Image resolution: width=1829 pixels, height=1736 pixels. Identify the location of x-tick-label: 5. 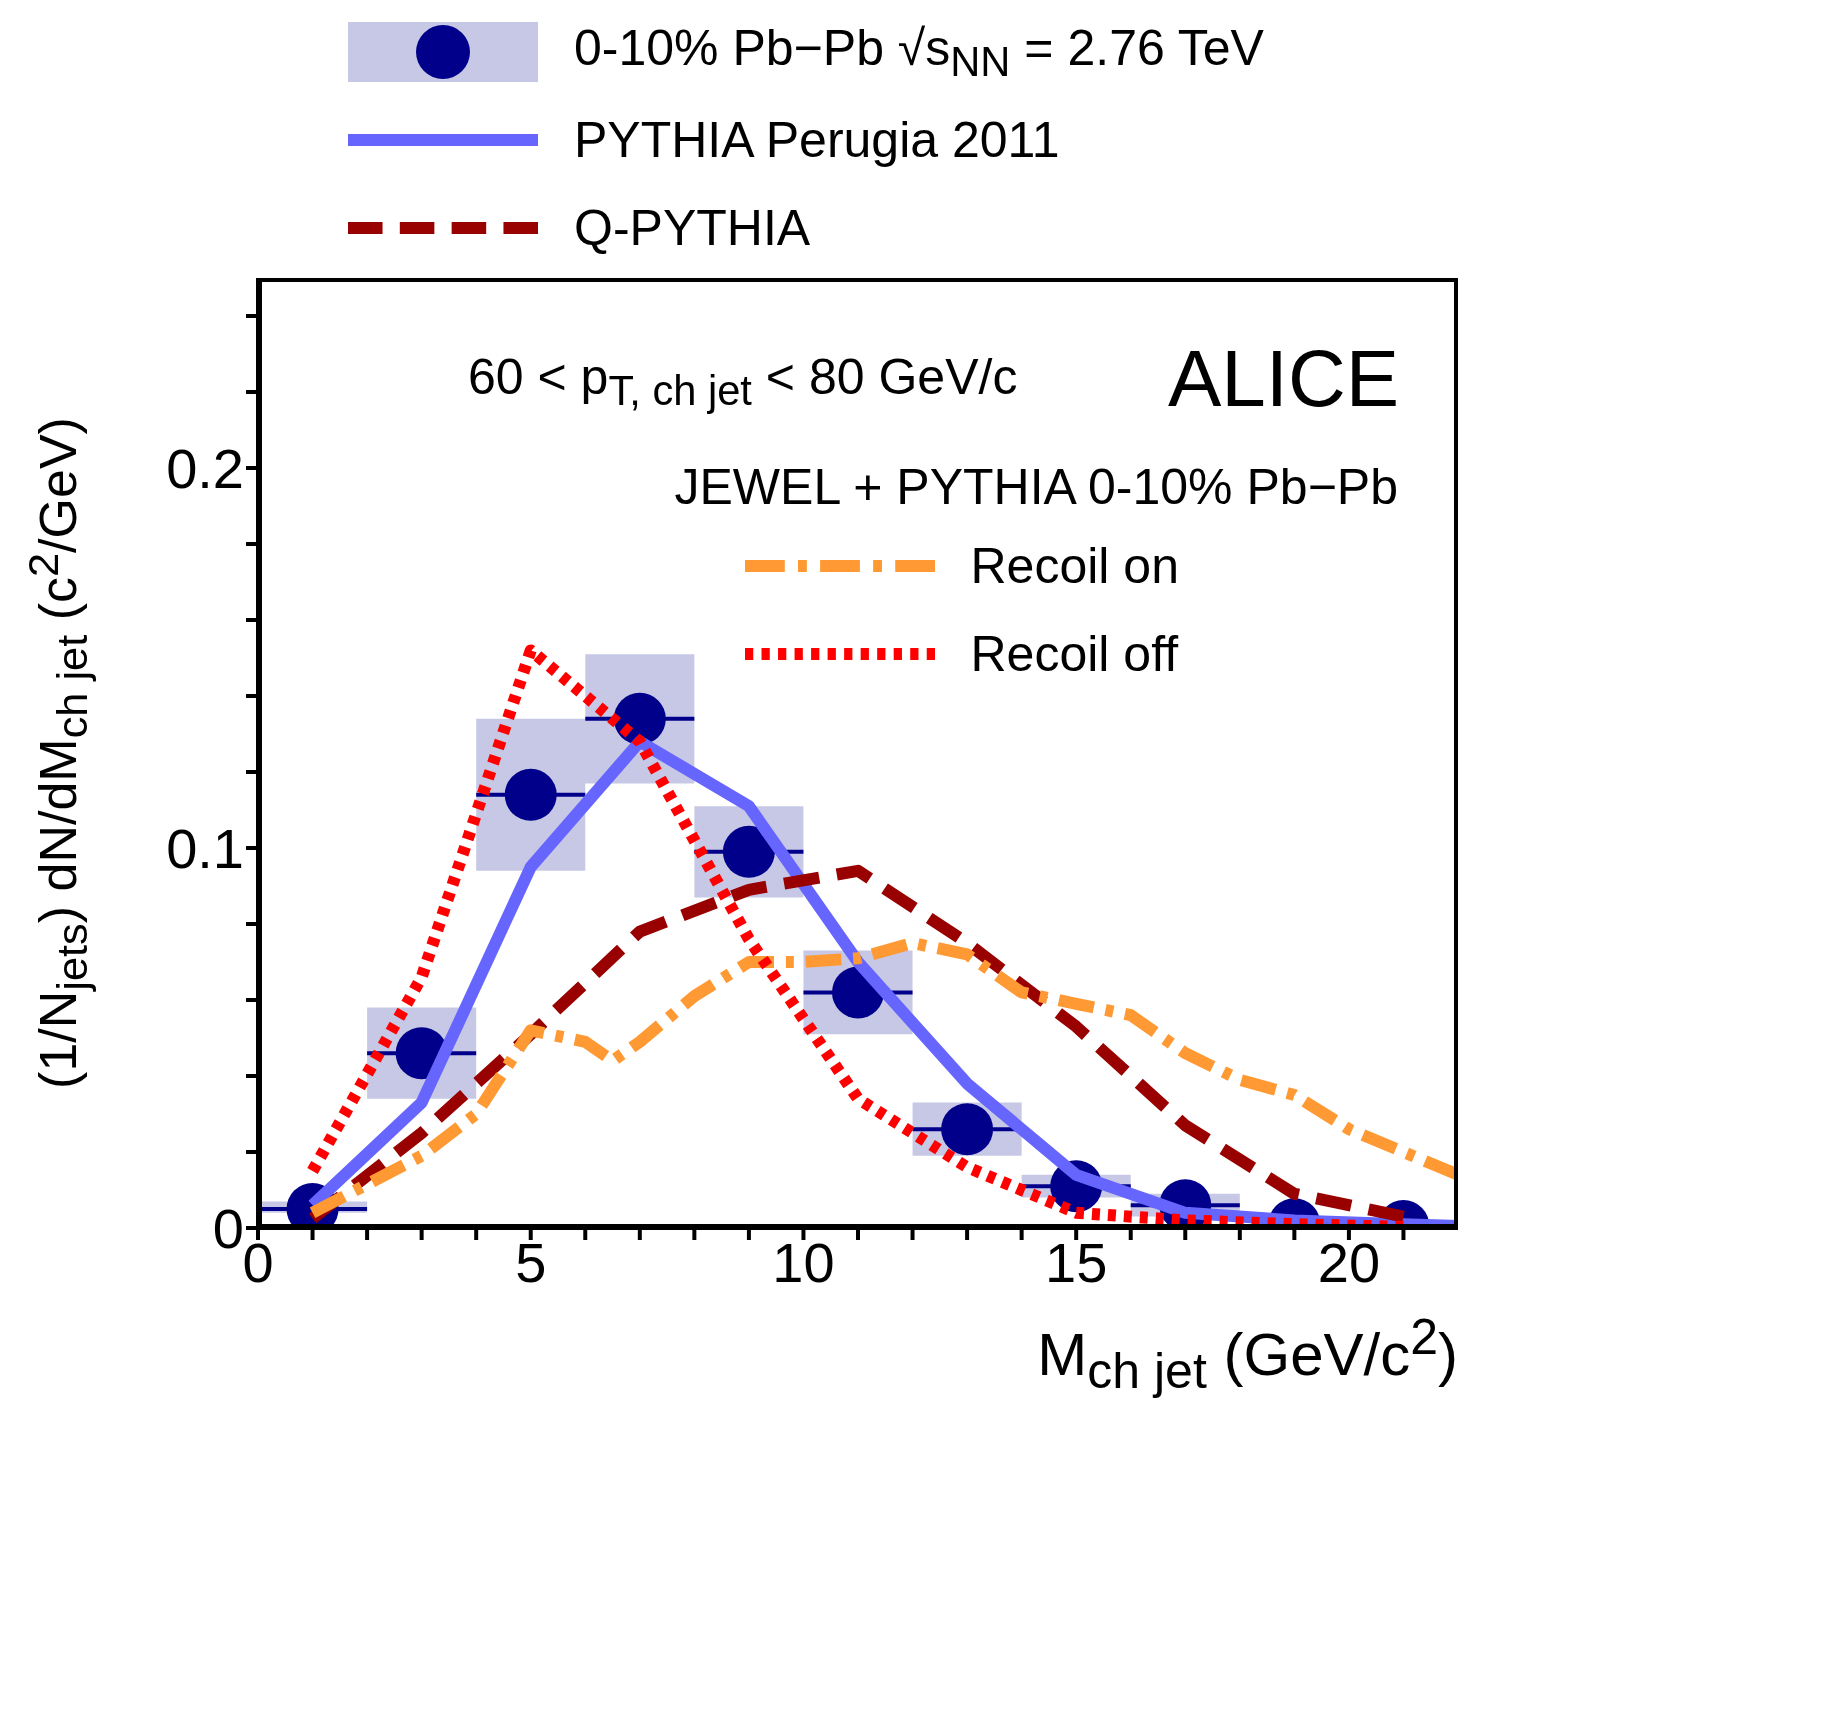
(531, 1262).